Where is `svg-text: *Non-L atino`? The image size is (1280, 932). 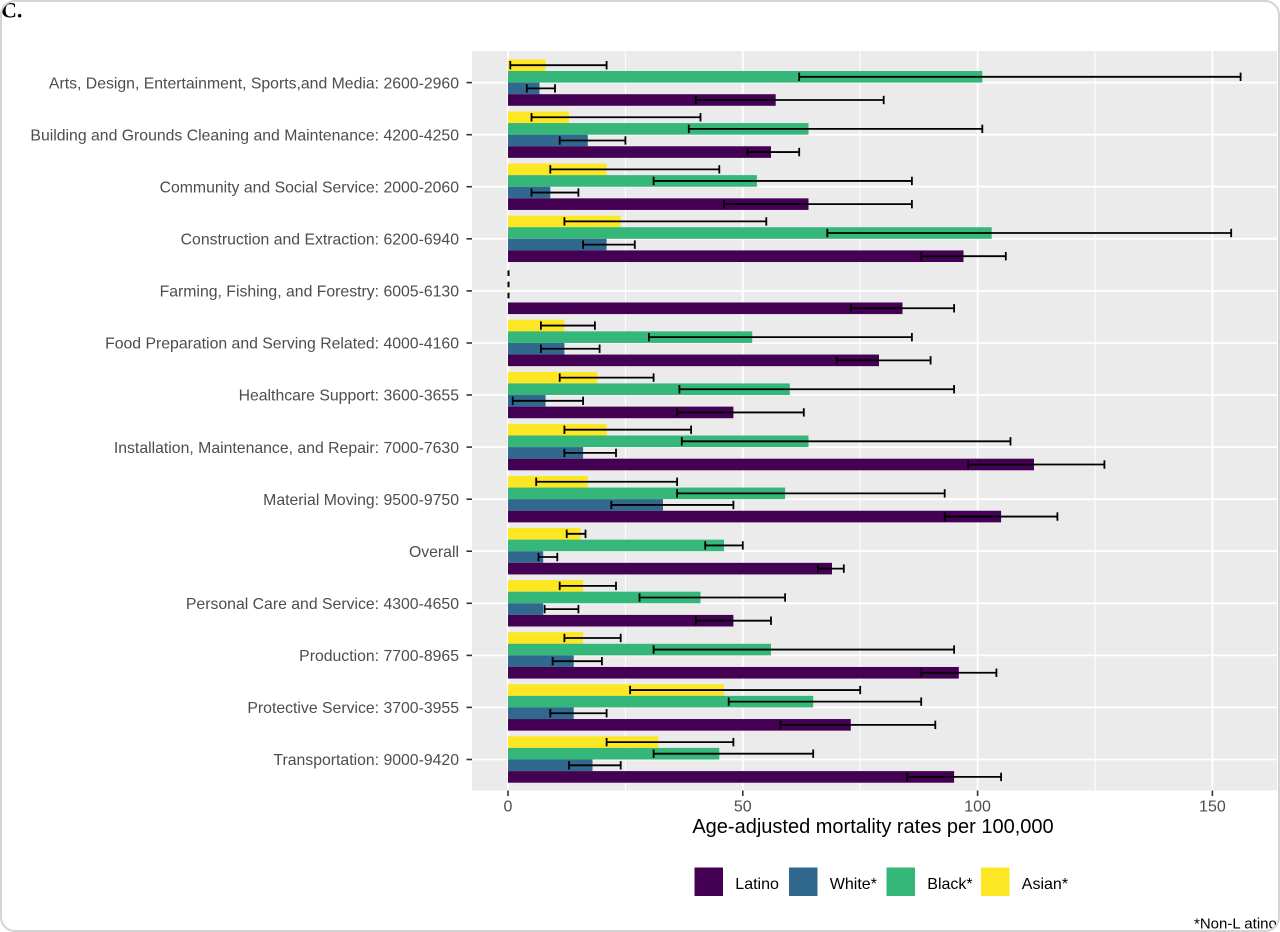 svg-text: *Non-L atino is located at coordinates (1235, 924).